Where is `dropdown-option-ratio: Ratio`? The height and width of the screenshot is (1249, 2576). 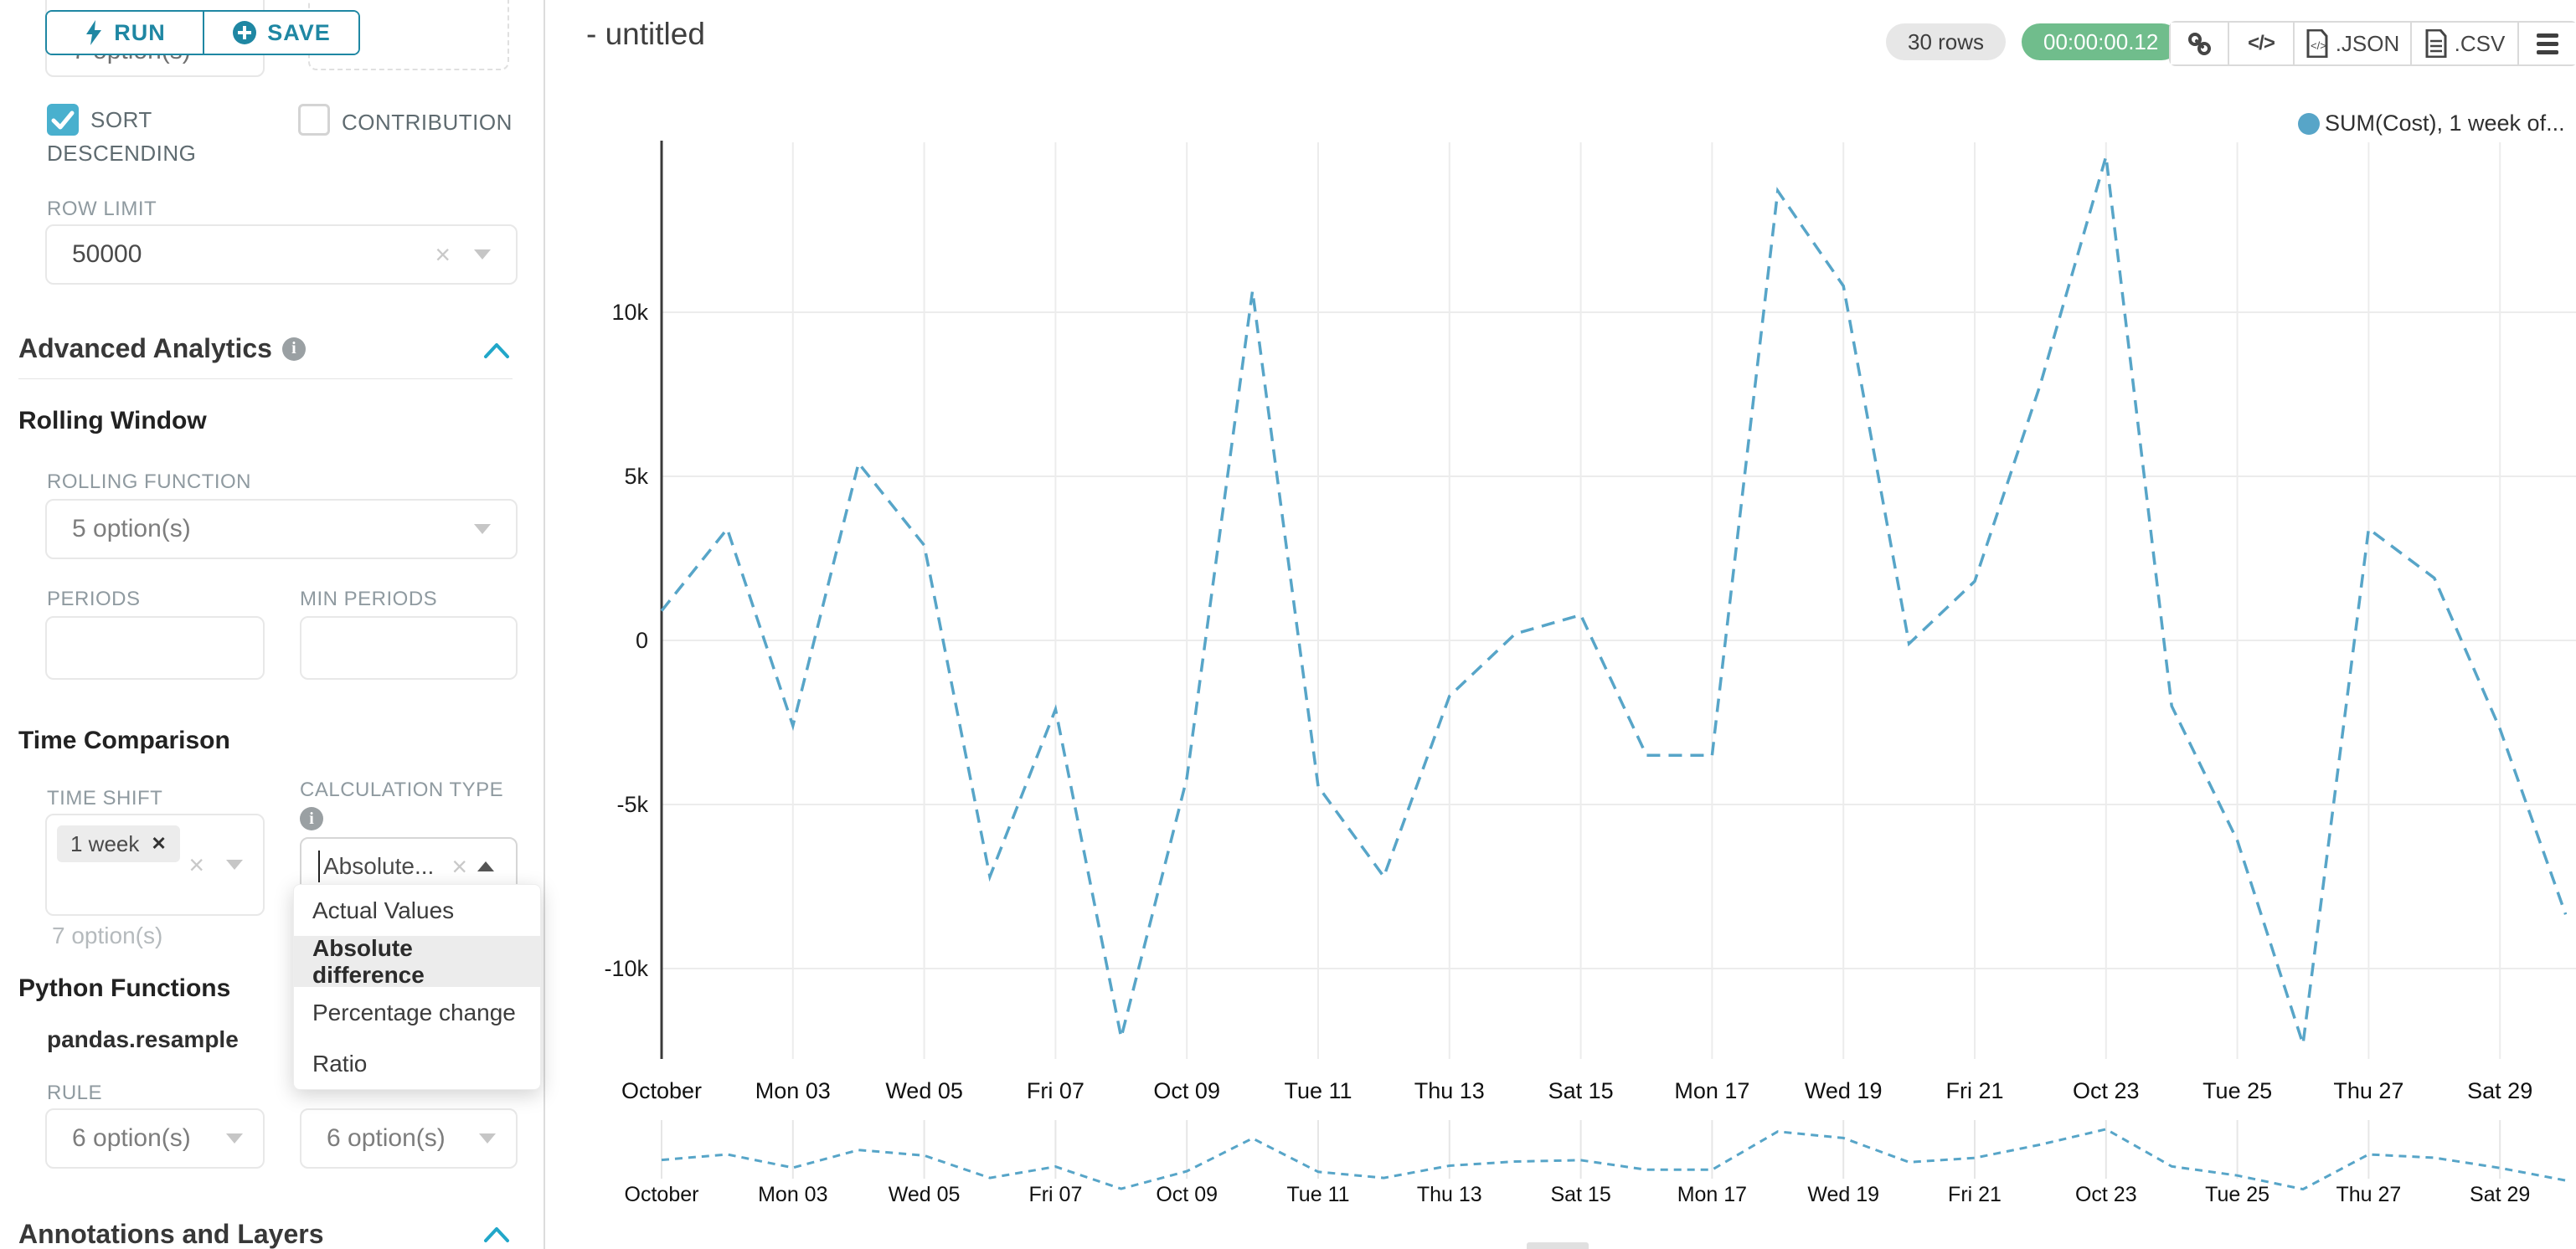
dropdown-option-ratio: Ratio is located at coordinates (340, 1063).